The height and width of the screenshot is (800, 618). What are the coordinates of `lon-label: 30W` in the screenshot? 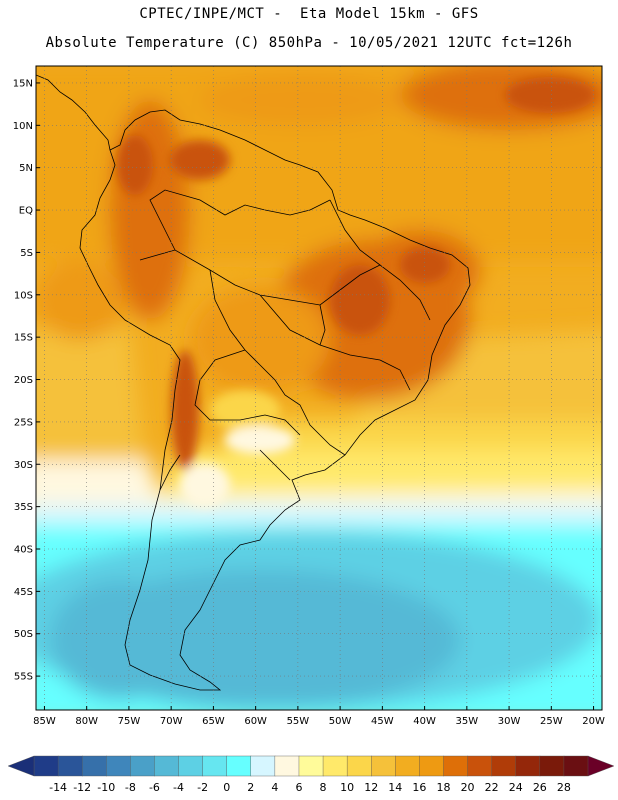 It's located at (509, 721).